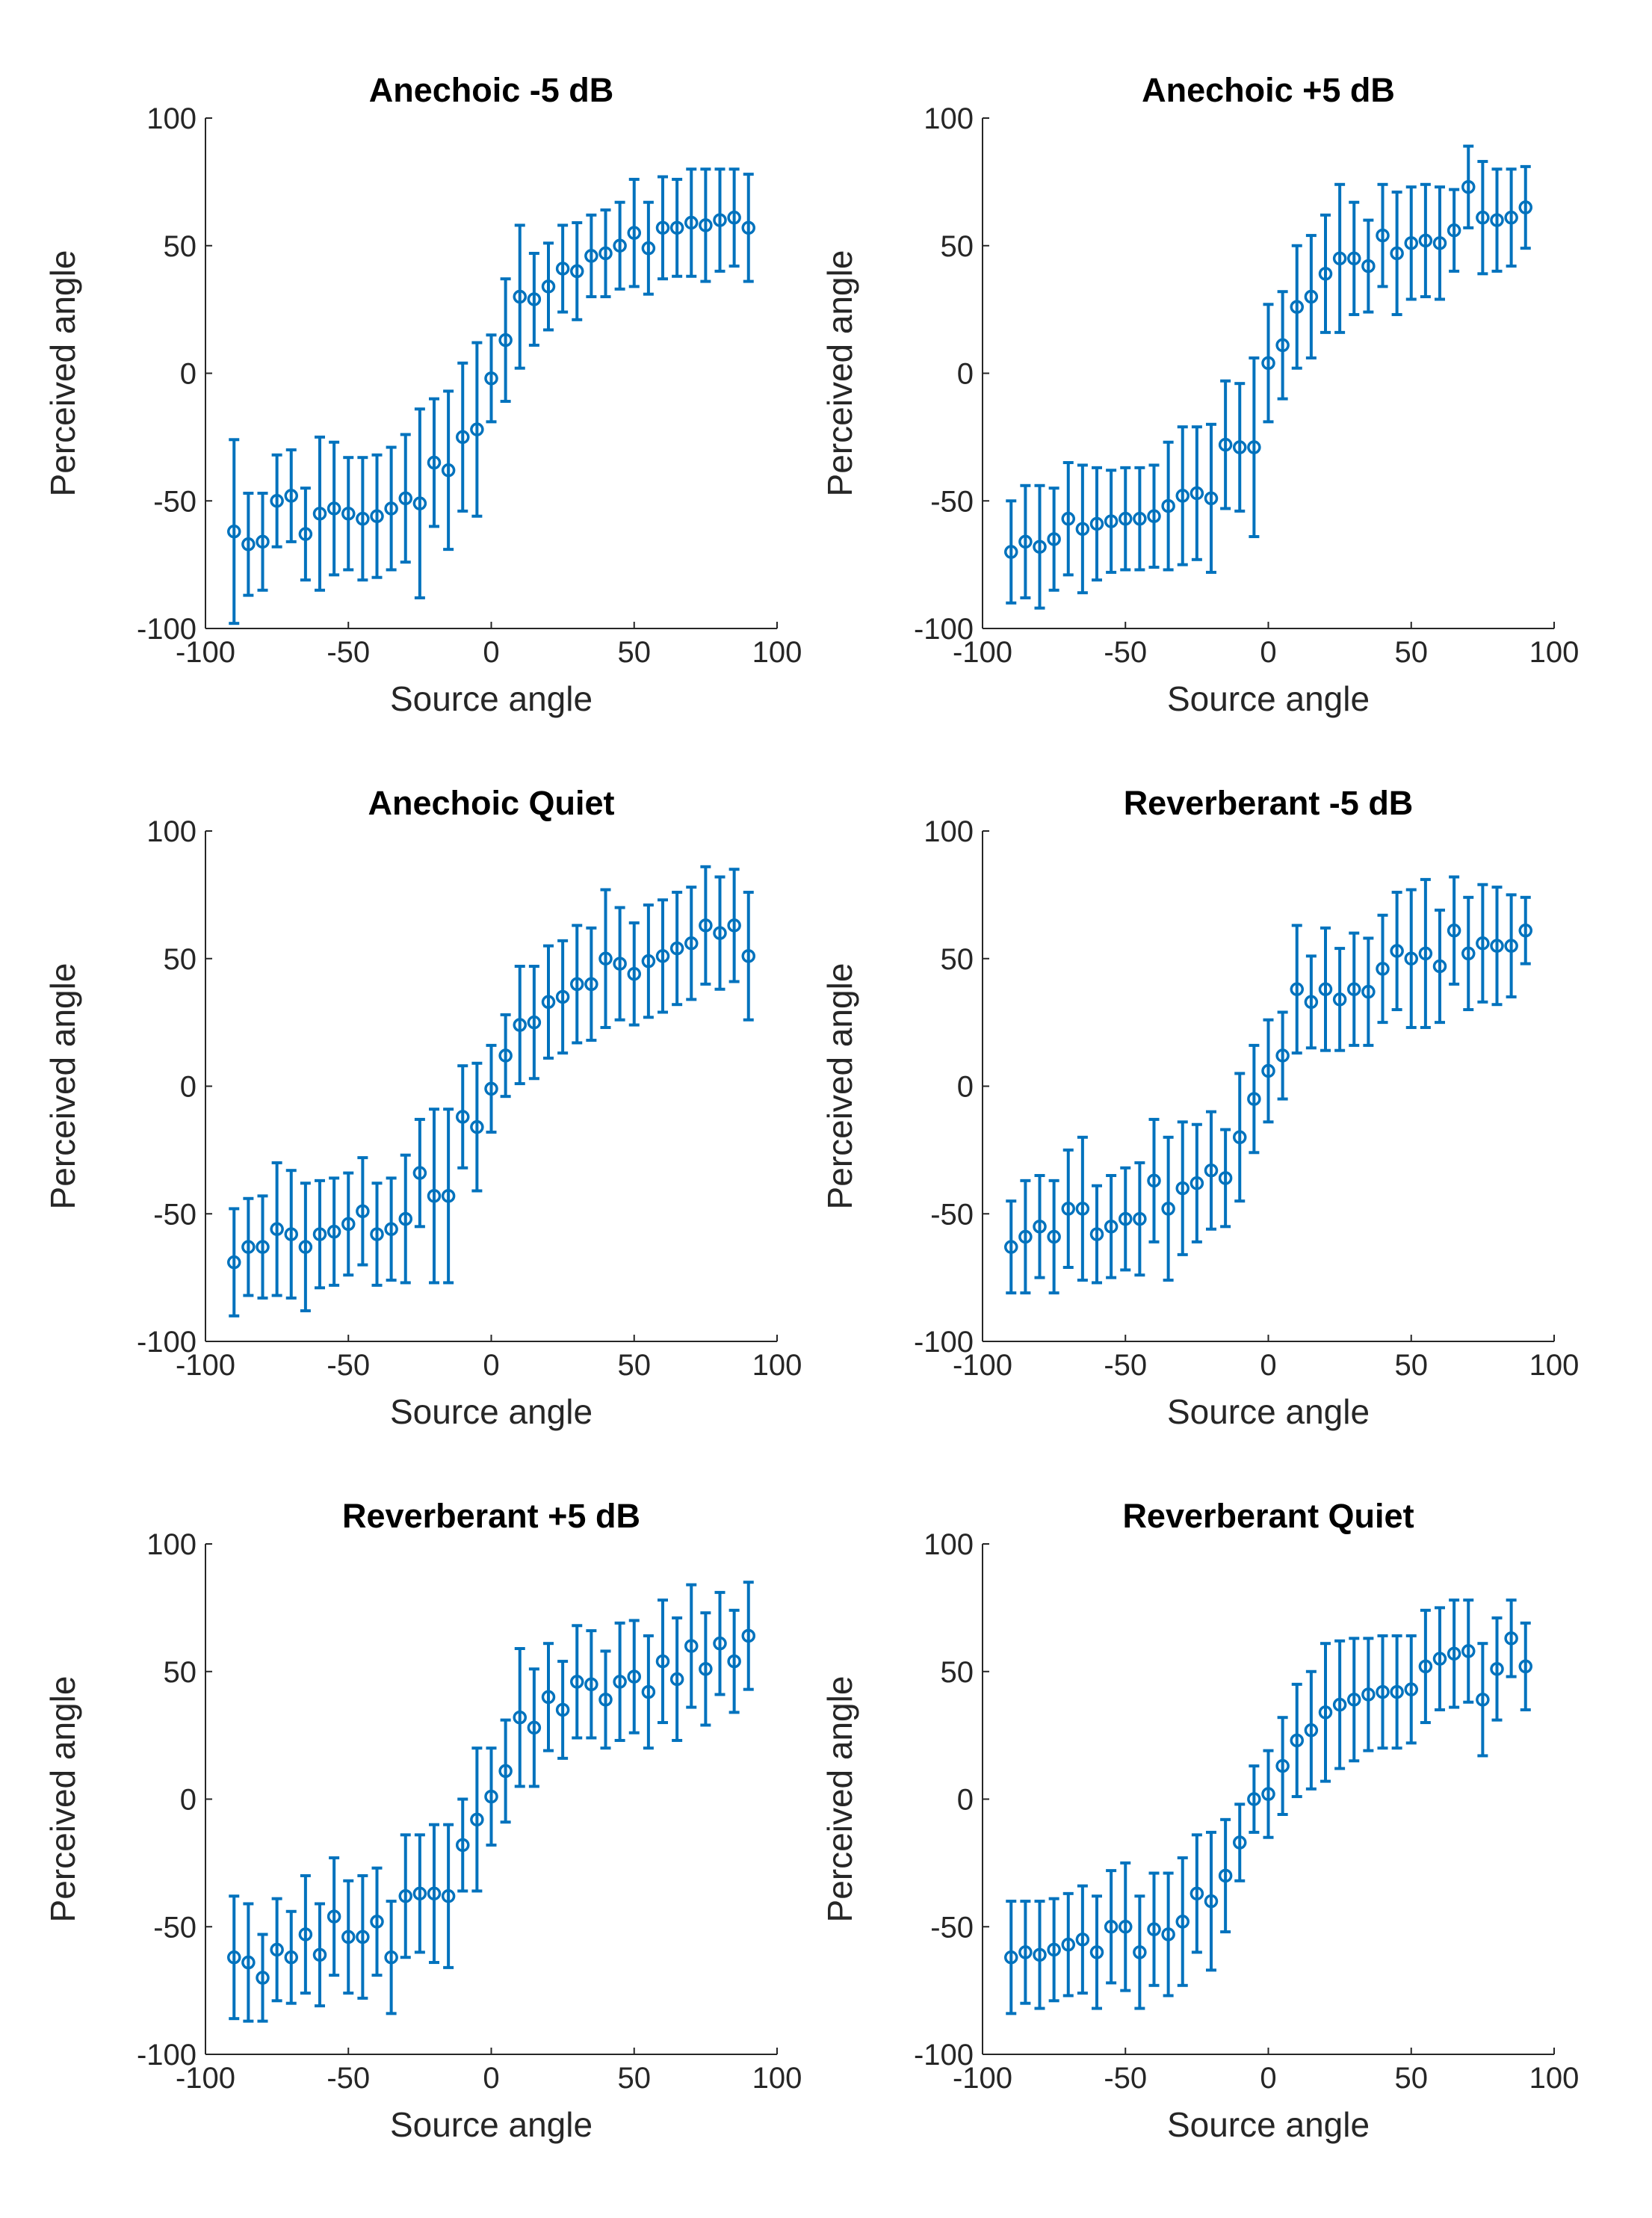 The height and width of the screenshot is (2218, 1652). What do you see at coordinates (175, 1927) in the screenshot?
I see `y-tick-label: -50` at bounding box center [175, 1927].